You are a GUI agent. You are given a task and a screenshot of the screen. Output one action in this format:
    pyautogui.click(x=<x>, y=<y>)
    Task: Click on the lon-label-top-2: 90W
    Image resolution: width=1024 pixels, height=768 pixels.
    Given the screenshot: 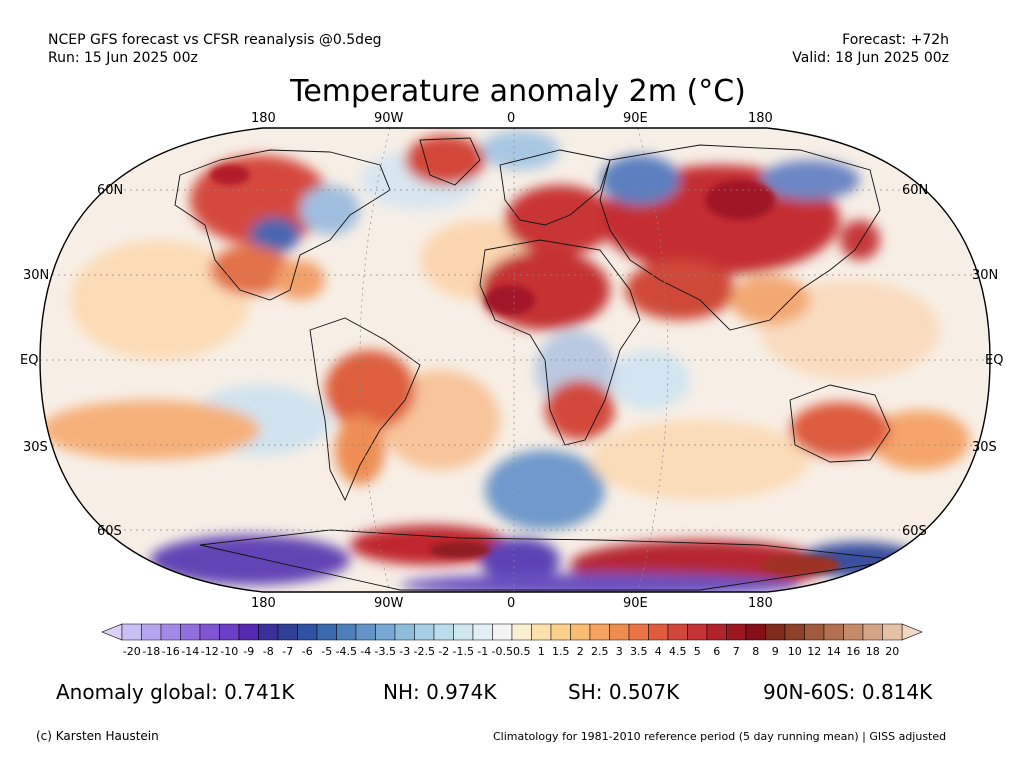 What is the action you would take?
    pyautogui.click(x=389, y=118)
    